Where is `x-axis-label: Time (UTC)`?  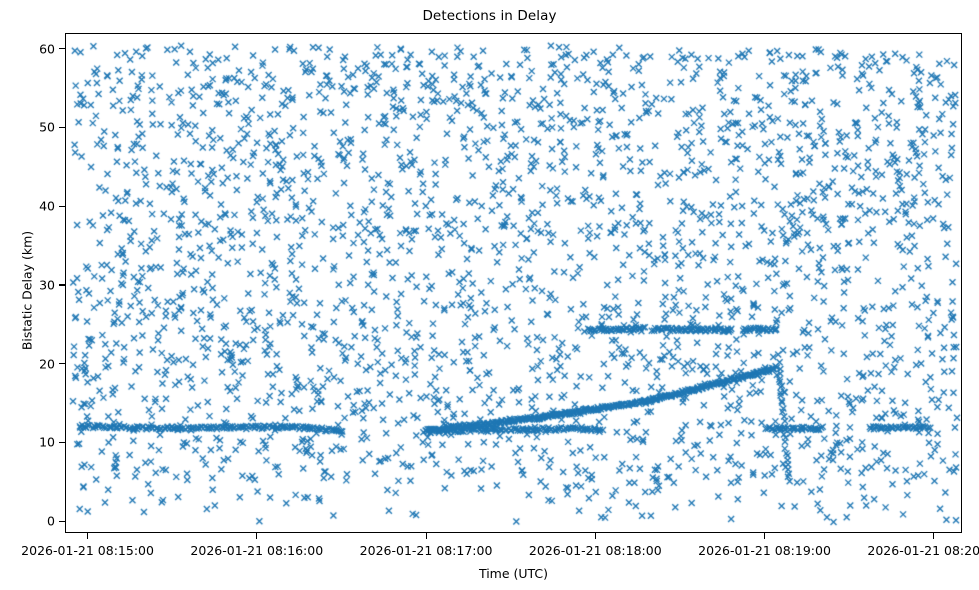
x-axis-label: Time (UTC) is located at coordinates (513, 573).